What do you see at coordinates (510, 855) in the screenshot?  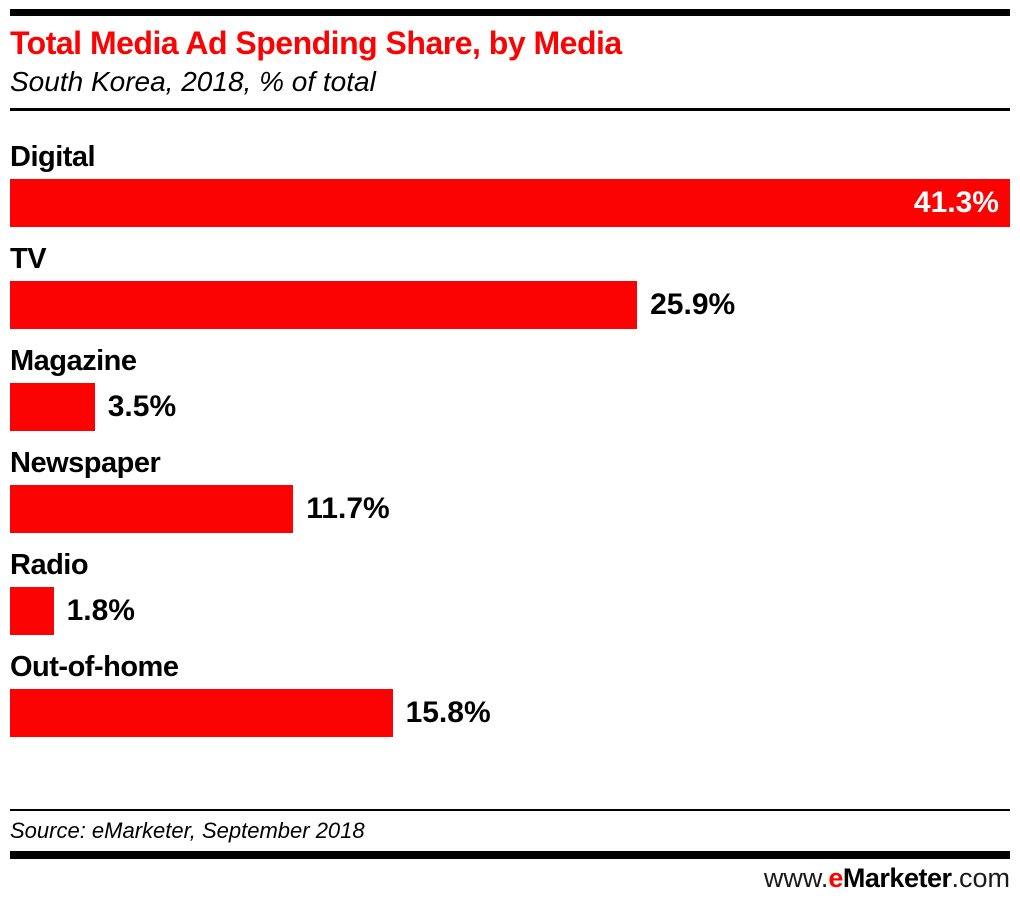 I see `footer-divider-thick` at bounding box center [510, 855].